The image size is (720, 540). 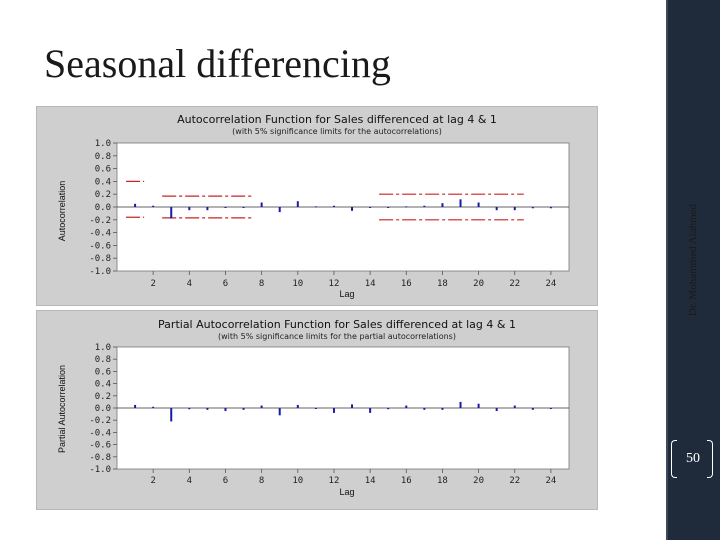 I want to click on acf-xtick-label: 12, so click(x=334, y=284).